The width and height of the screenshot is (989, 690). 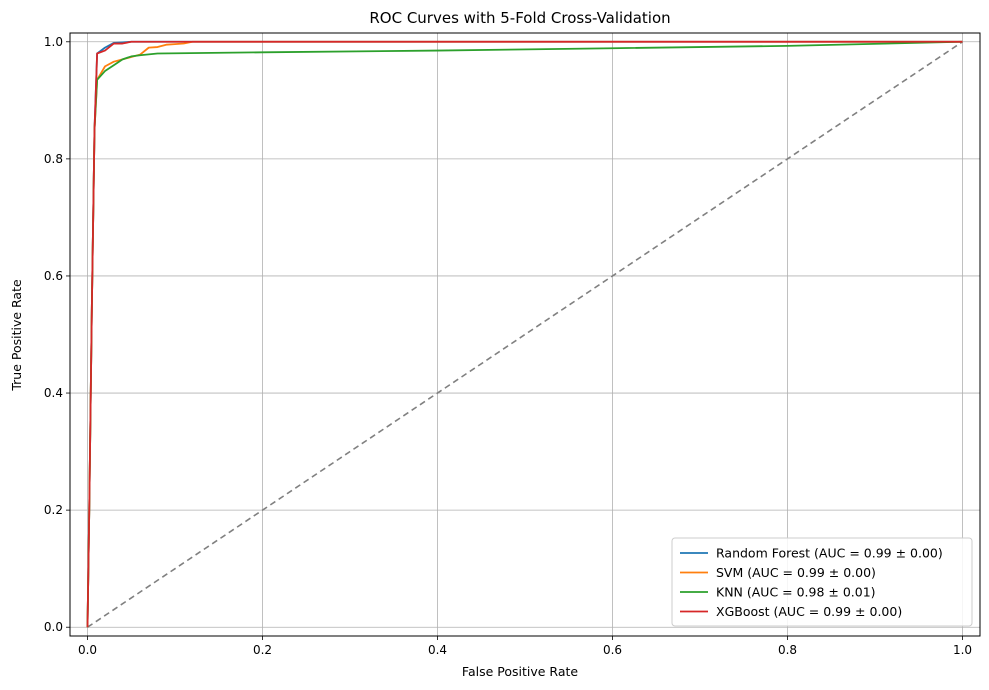 I want to click on y-tick-label: 0.8, so click(x=53, y=159).